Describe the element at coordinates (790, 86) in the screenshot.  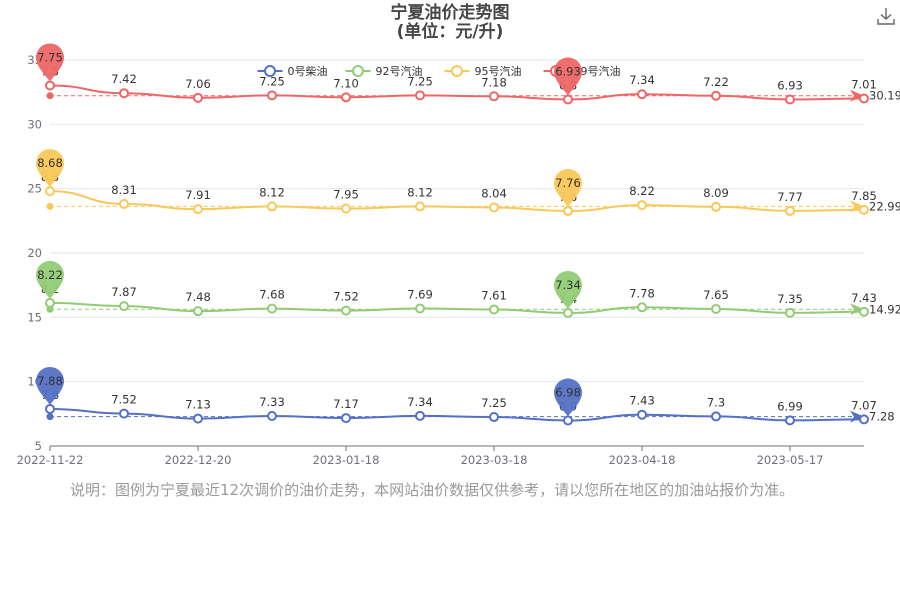
I see `data-label: 6.93` at that location.